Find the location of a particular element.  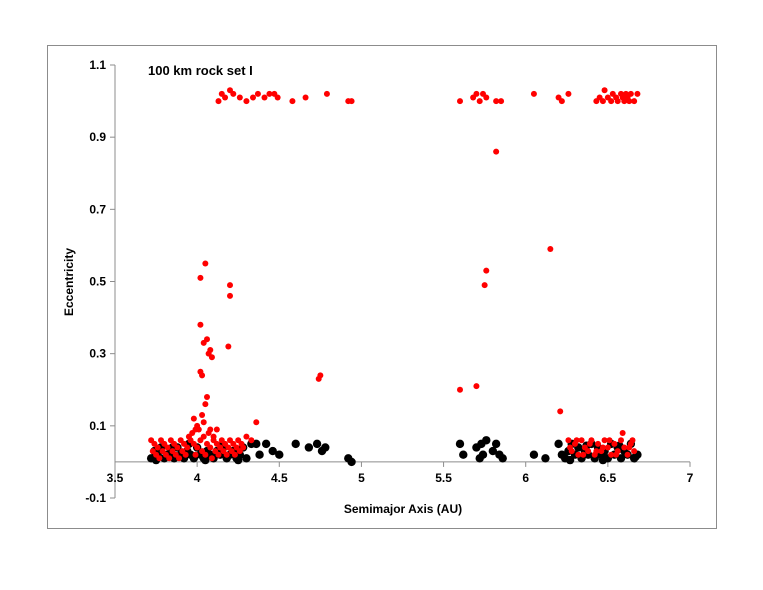

y-tick-label: 0.7 is located at coordinates (97, 209).